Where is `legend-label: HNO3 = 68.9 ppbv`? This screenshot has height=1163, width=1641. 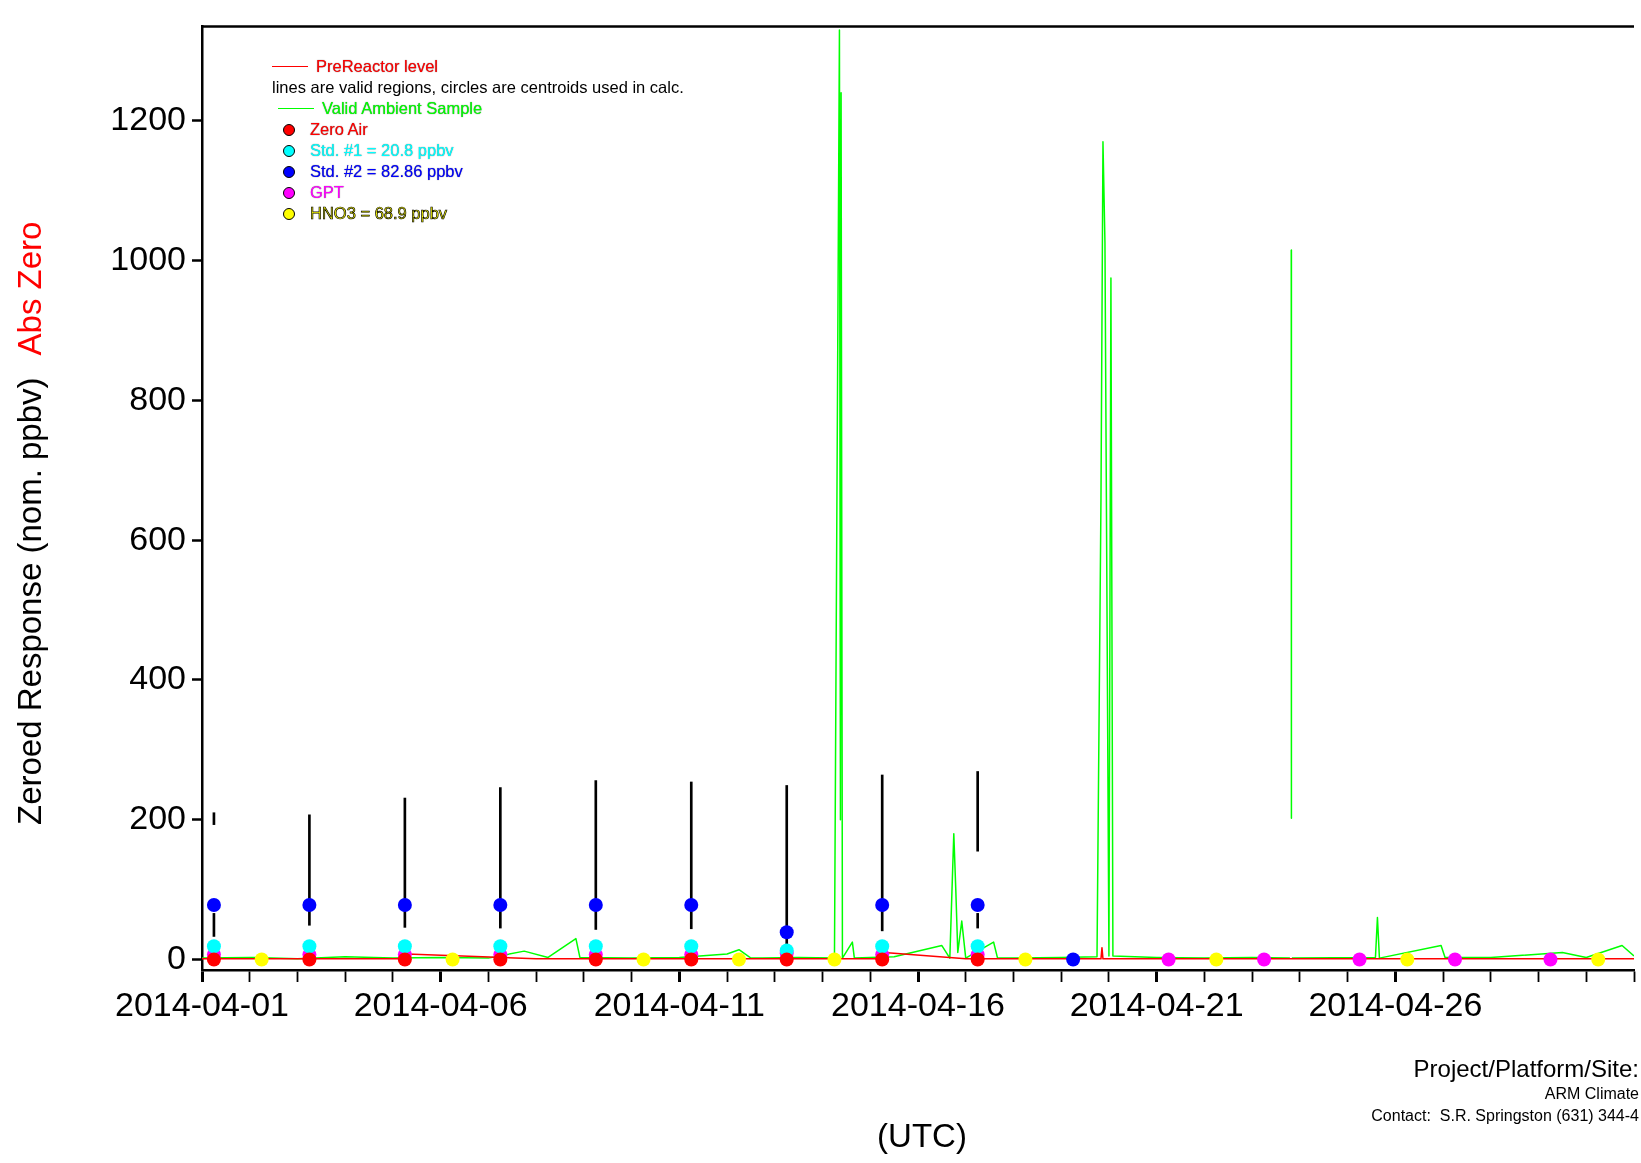
legend-label: HNO3 = 68.9 ppbv is located at coordinates (379, 213).